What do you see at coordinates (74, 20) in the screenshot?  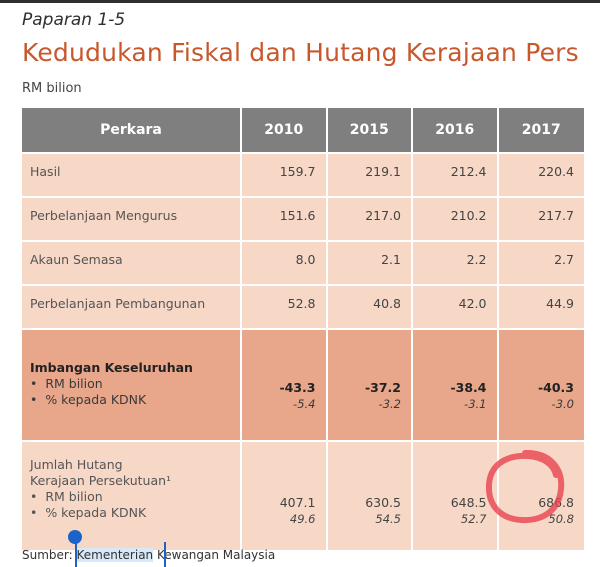 I see `exhibit-label: Paparan 1-5` at bounding box center [74, 20].